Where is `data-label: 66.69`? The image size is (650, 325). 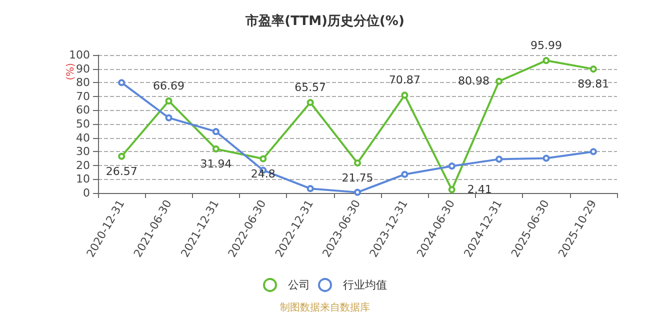
data-label: 66.69 is located at coordinates (169, 85).